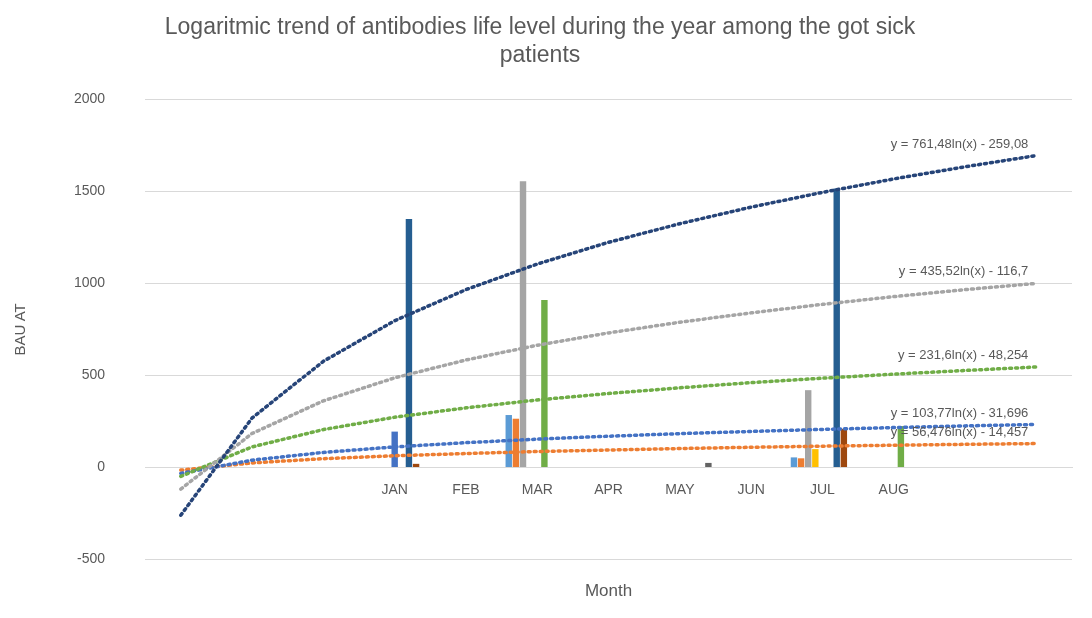 The width and height of the screenshot is (1092, 618). I want to click on y-tick-label: 2000, so click(89, 98).